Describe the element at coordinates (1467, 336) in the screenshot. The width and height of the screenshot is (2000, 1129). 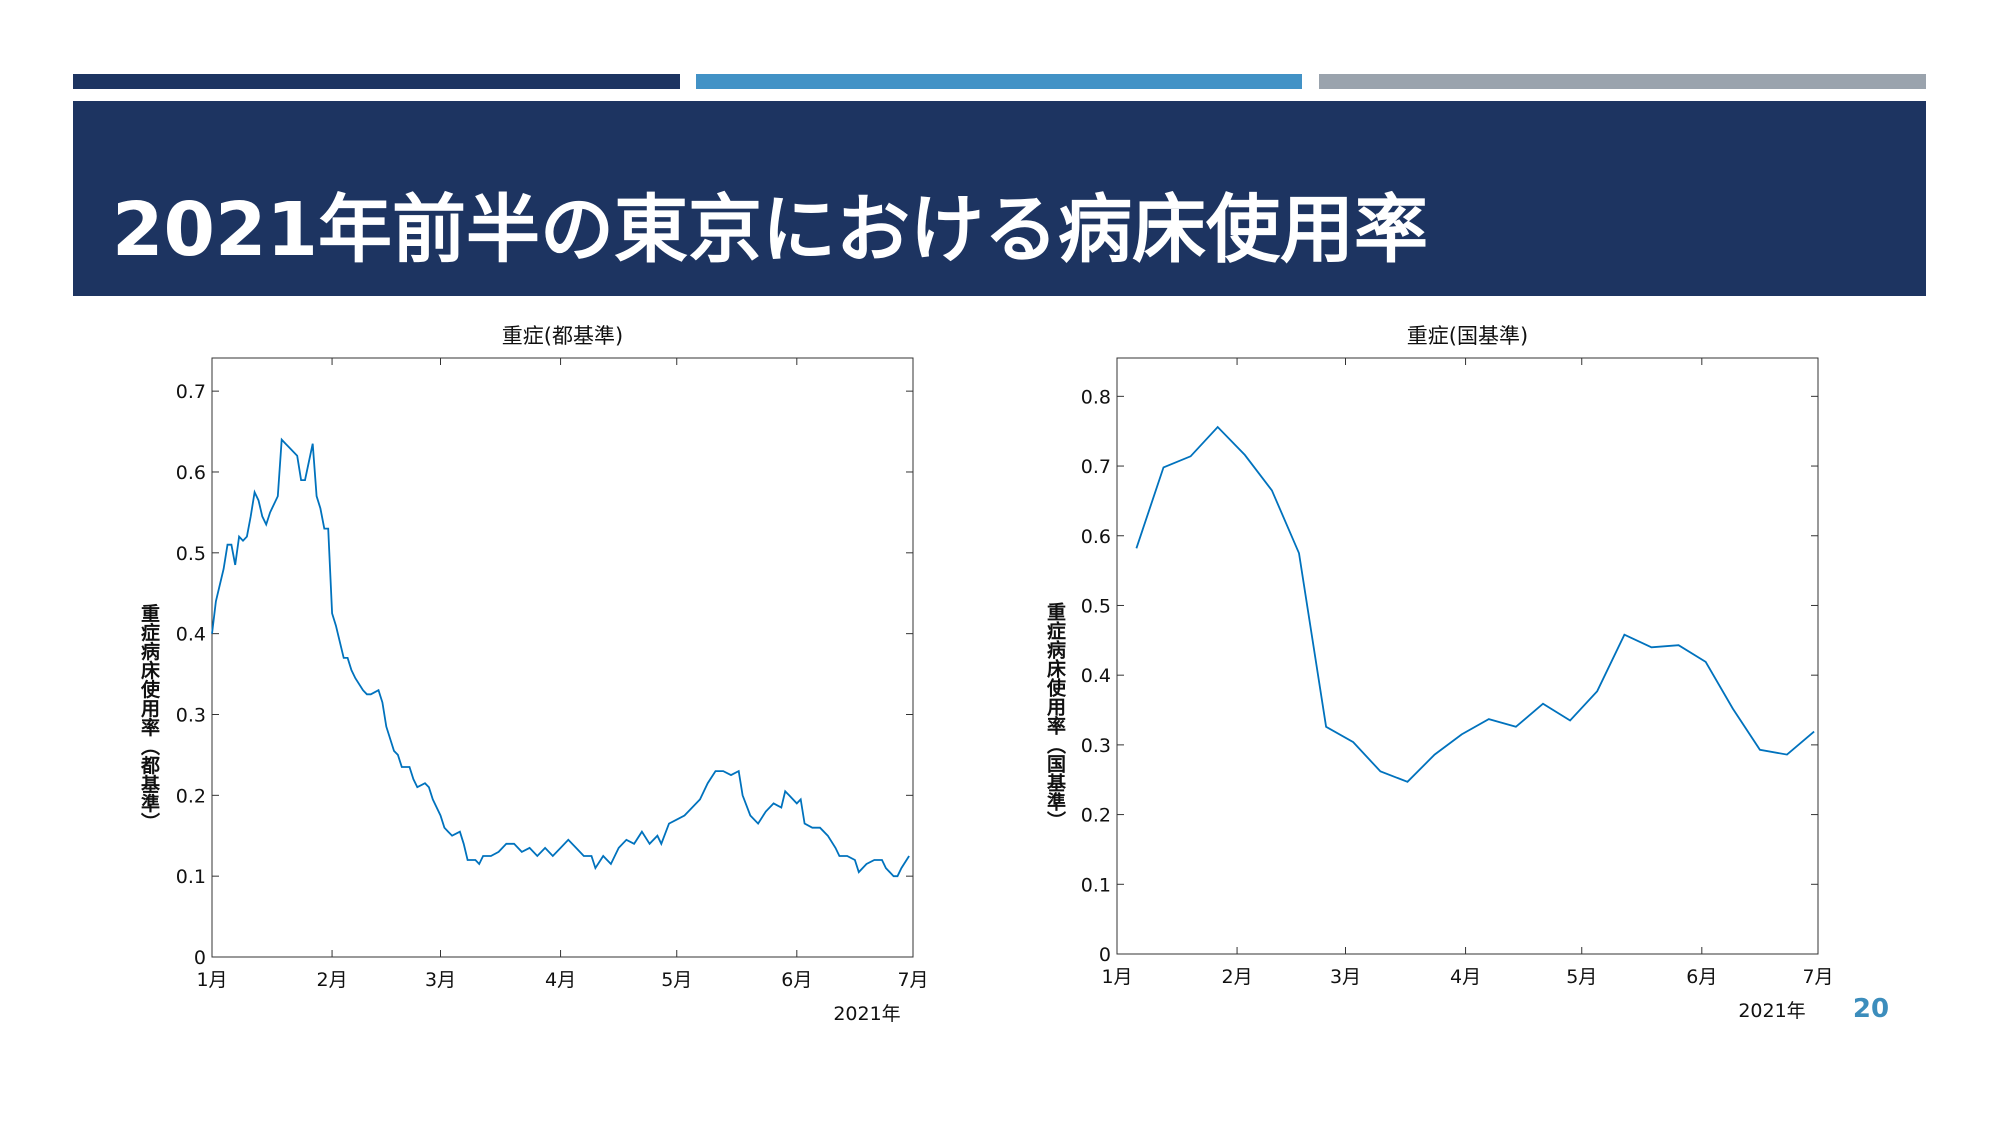
I see `chart-title: 重症(国基準)` at that location.